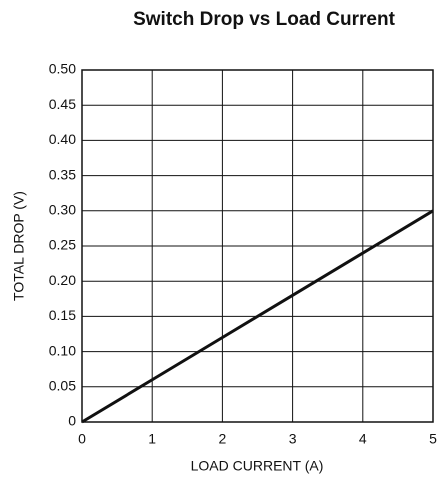 This screenshot has height=478, width=438. Describe the element at coordinates (62, 245) in the screenshot. I see `y-tick-label: 0.25` at that location.